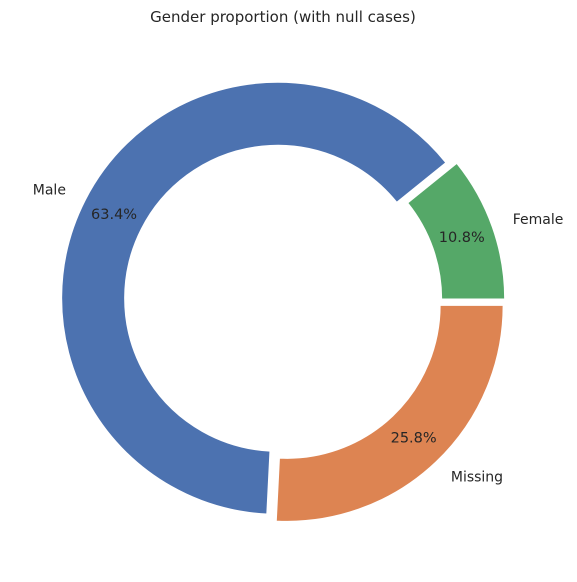 This screenshot has height=582, width=577. I want to click on slice-label-male: Male, so click(49, 190).